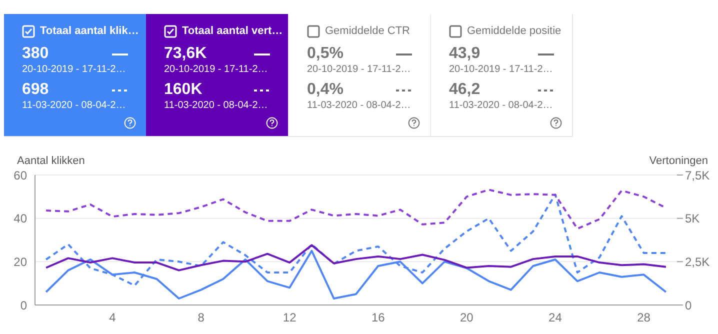 This screenshot has height=334, width=718. I want to click on y2-tick-label: 5K, so click(692, 219).